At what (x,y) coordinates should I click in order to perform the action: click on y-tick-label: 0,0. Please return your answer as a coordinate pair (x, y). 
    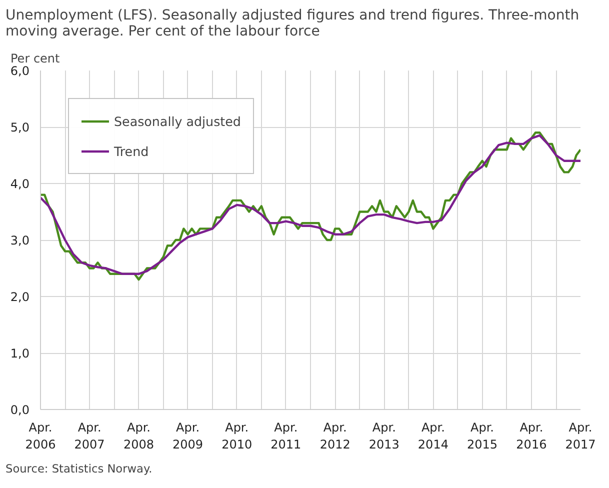
    Looking at the image, I should click on (20, 410).